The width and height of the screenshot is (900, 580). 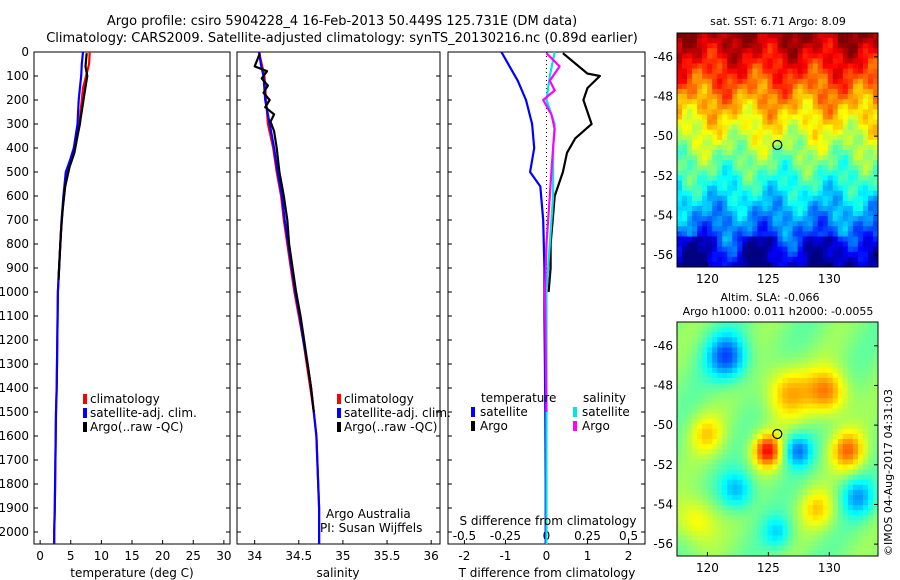 What do you see at coordinates (162, 556) in the screenshot?
I see `x-tick-label: 20` at bounding box center [162, 556].